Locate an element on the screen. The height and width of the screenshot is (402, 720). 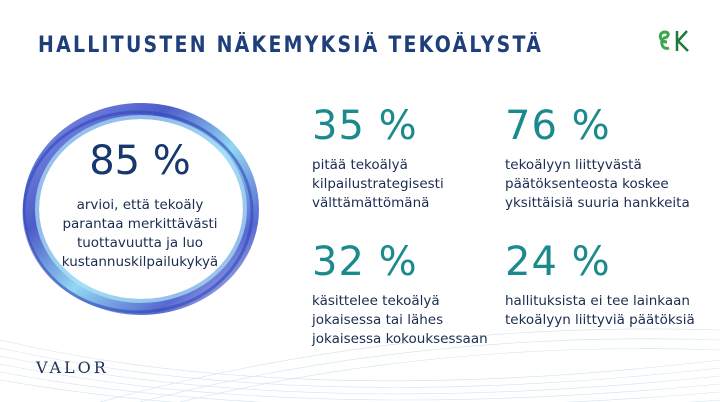
text-line: pitää tekoälyä is located at coordinates (360, 165).